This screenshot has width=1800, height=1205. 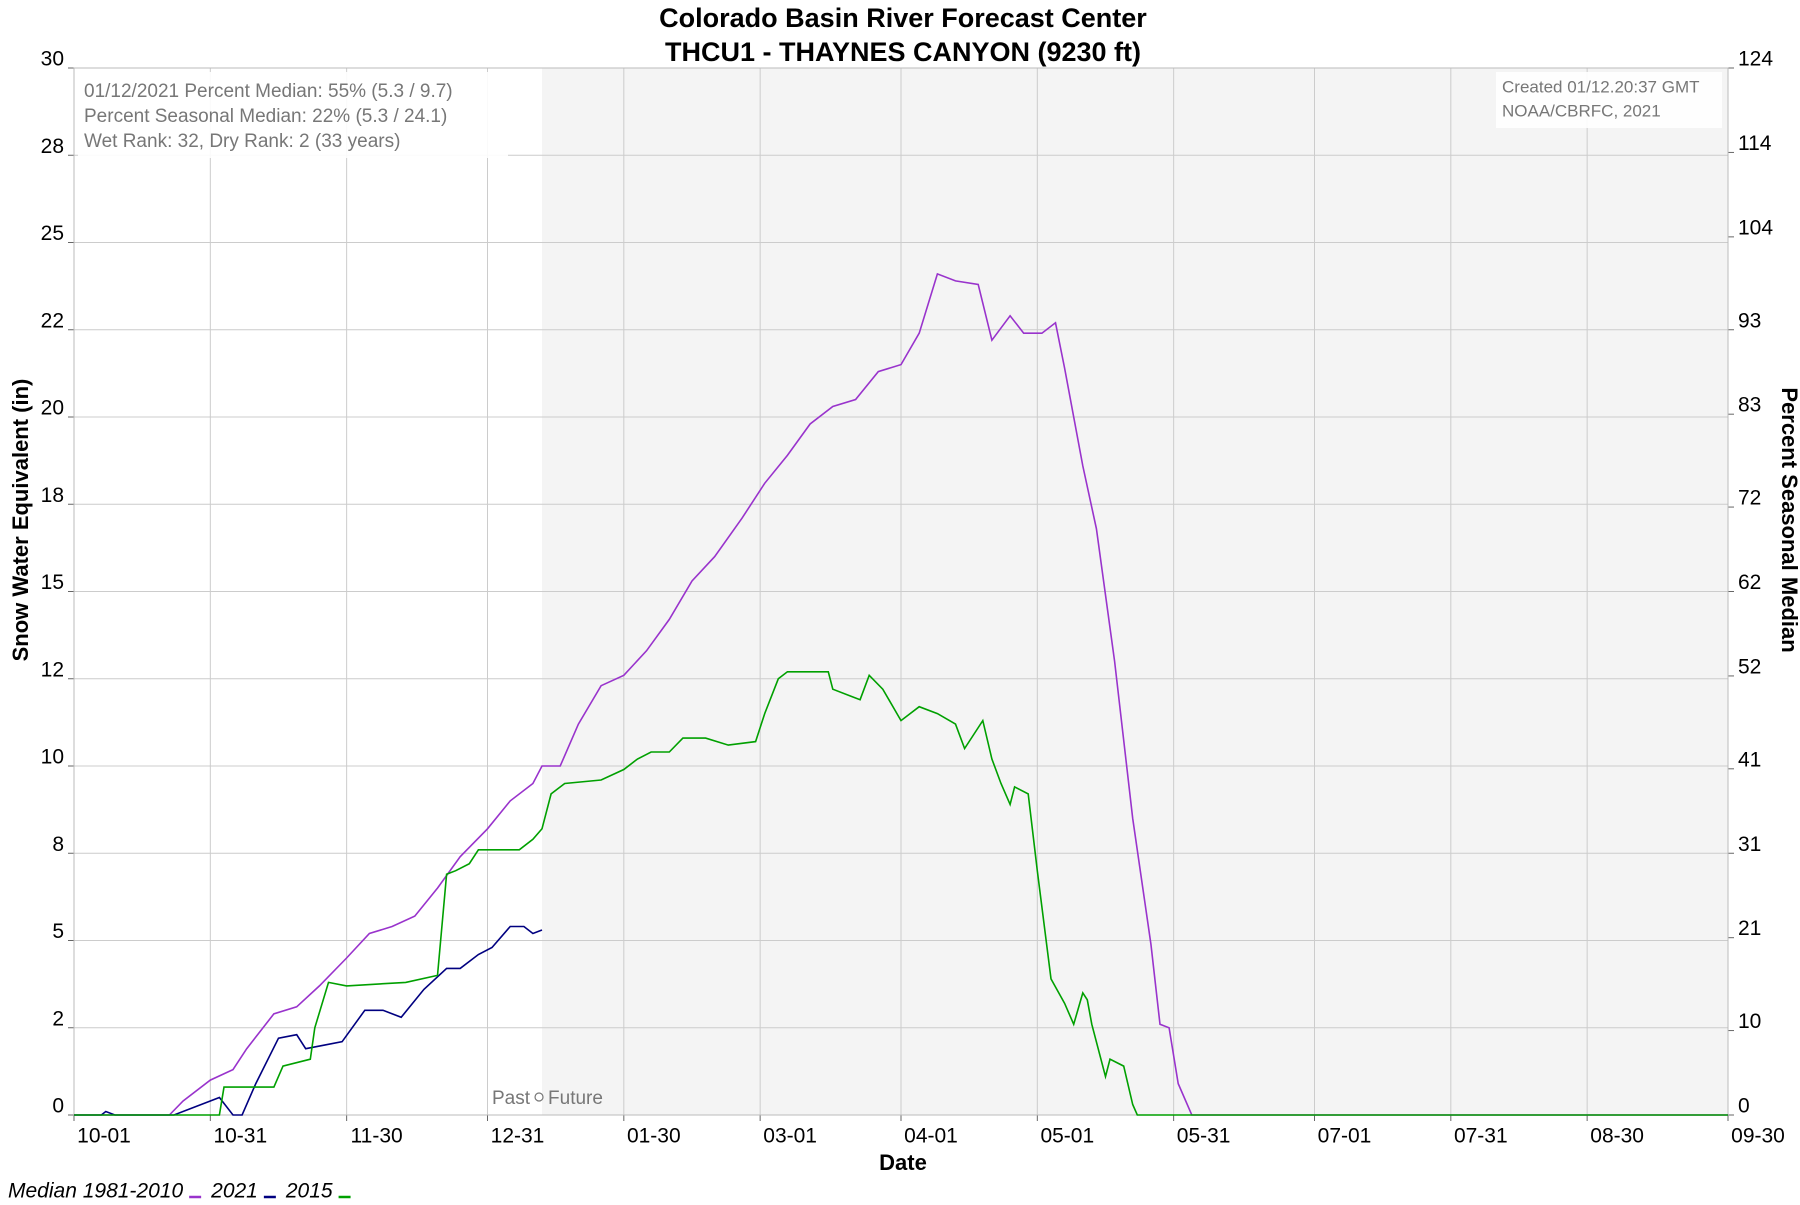 I want to click on legend-label: 2015, so click(x=309, y=1190).